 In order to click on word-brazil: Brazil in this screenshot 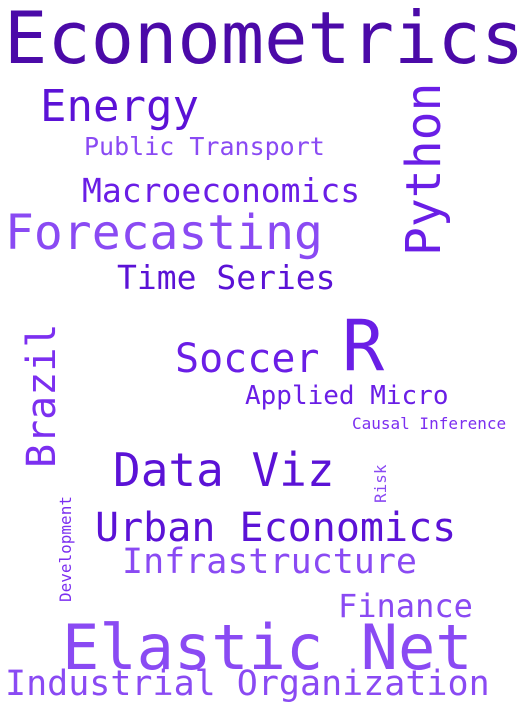, I will do `click(42, 396)`.